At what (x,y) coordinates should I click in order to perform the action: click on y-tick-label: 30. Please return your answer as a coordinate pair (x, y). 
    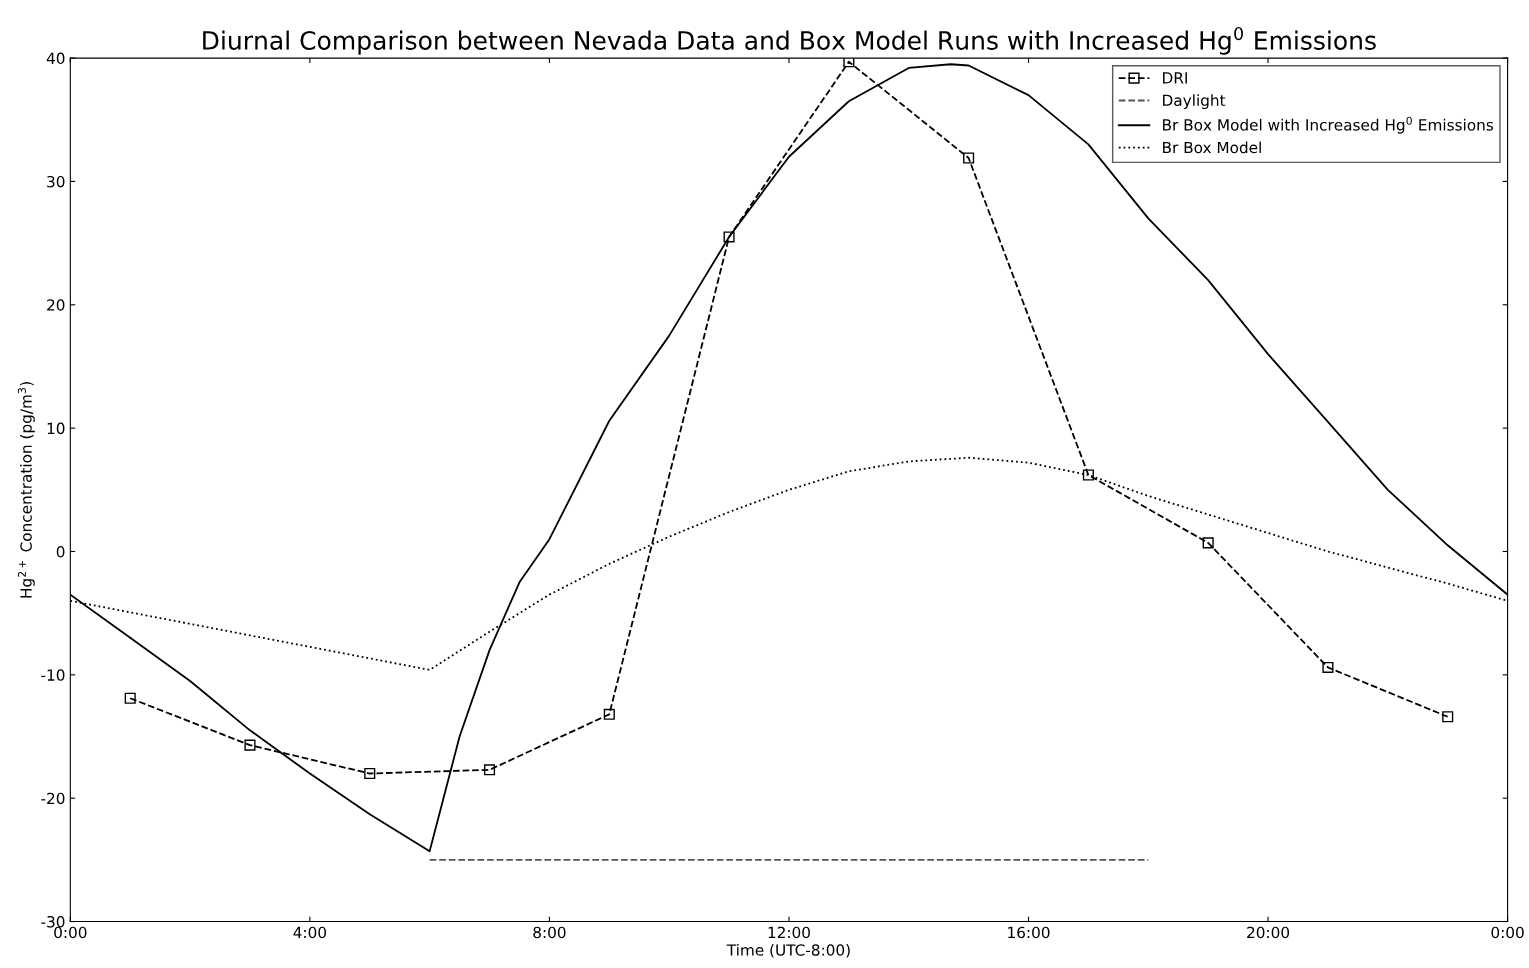
    Looking at the image, I should click on (56, 181).